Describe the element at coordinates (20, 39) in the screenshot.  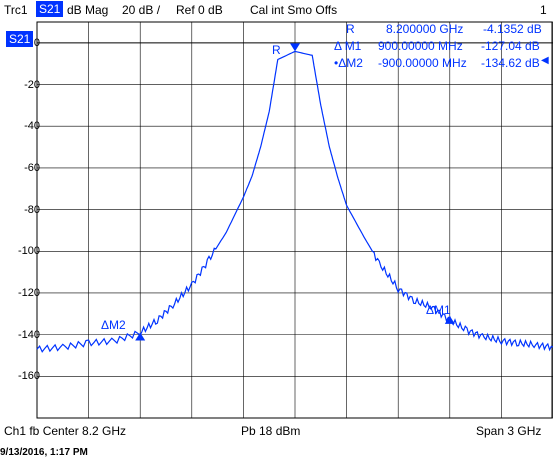
I see `trace-tag: S21` at that location.